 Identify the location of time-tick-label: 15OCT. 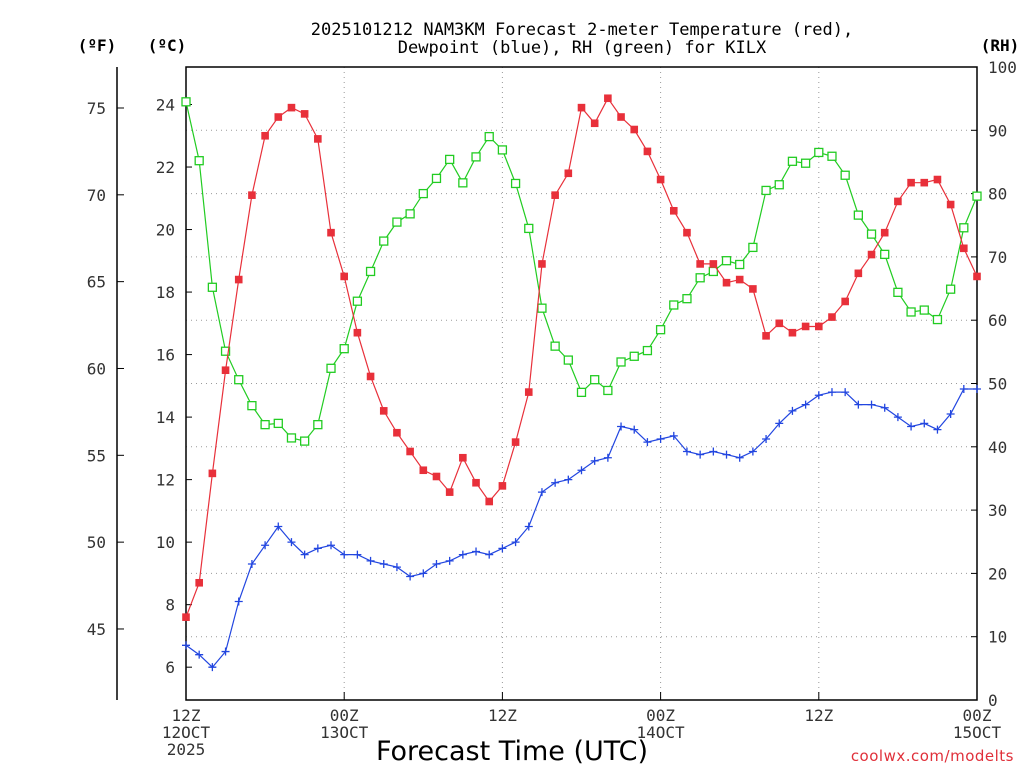
(977, 732).